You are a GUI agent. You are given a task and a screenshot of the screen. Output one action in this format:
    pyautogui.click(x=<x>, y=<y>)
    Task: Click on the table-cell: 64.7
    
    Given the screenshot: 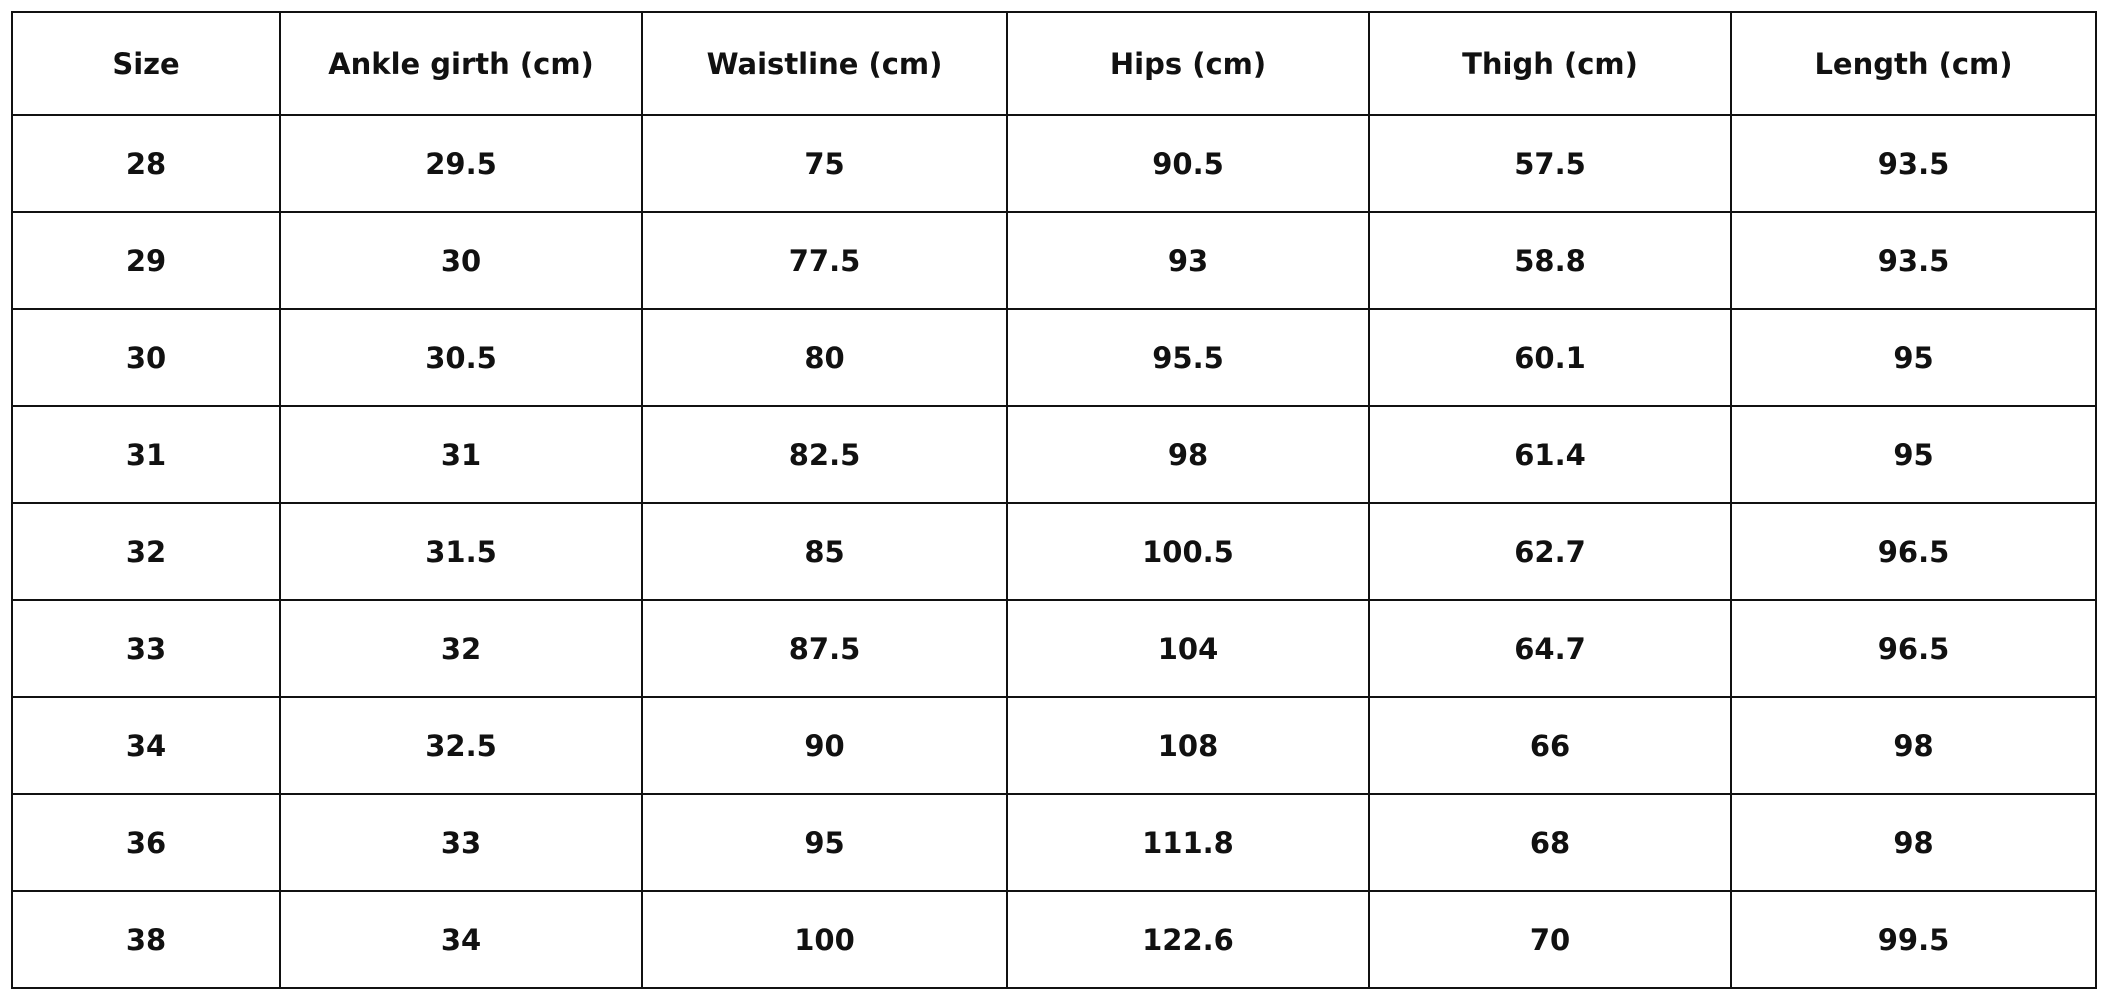 What is the action you would take?
    pyautogui.click(x=1550, y=648)
    